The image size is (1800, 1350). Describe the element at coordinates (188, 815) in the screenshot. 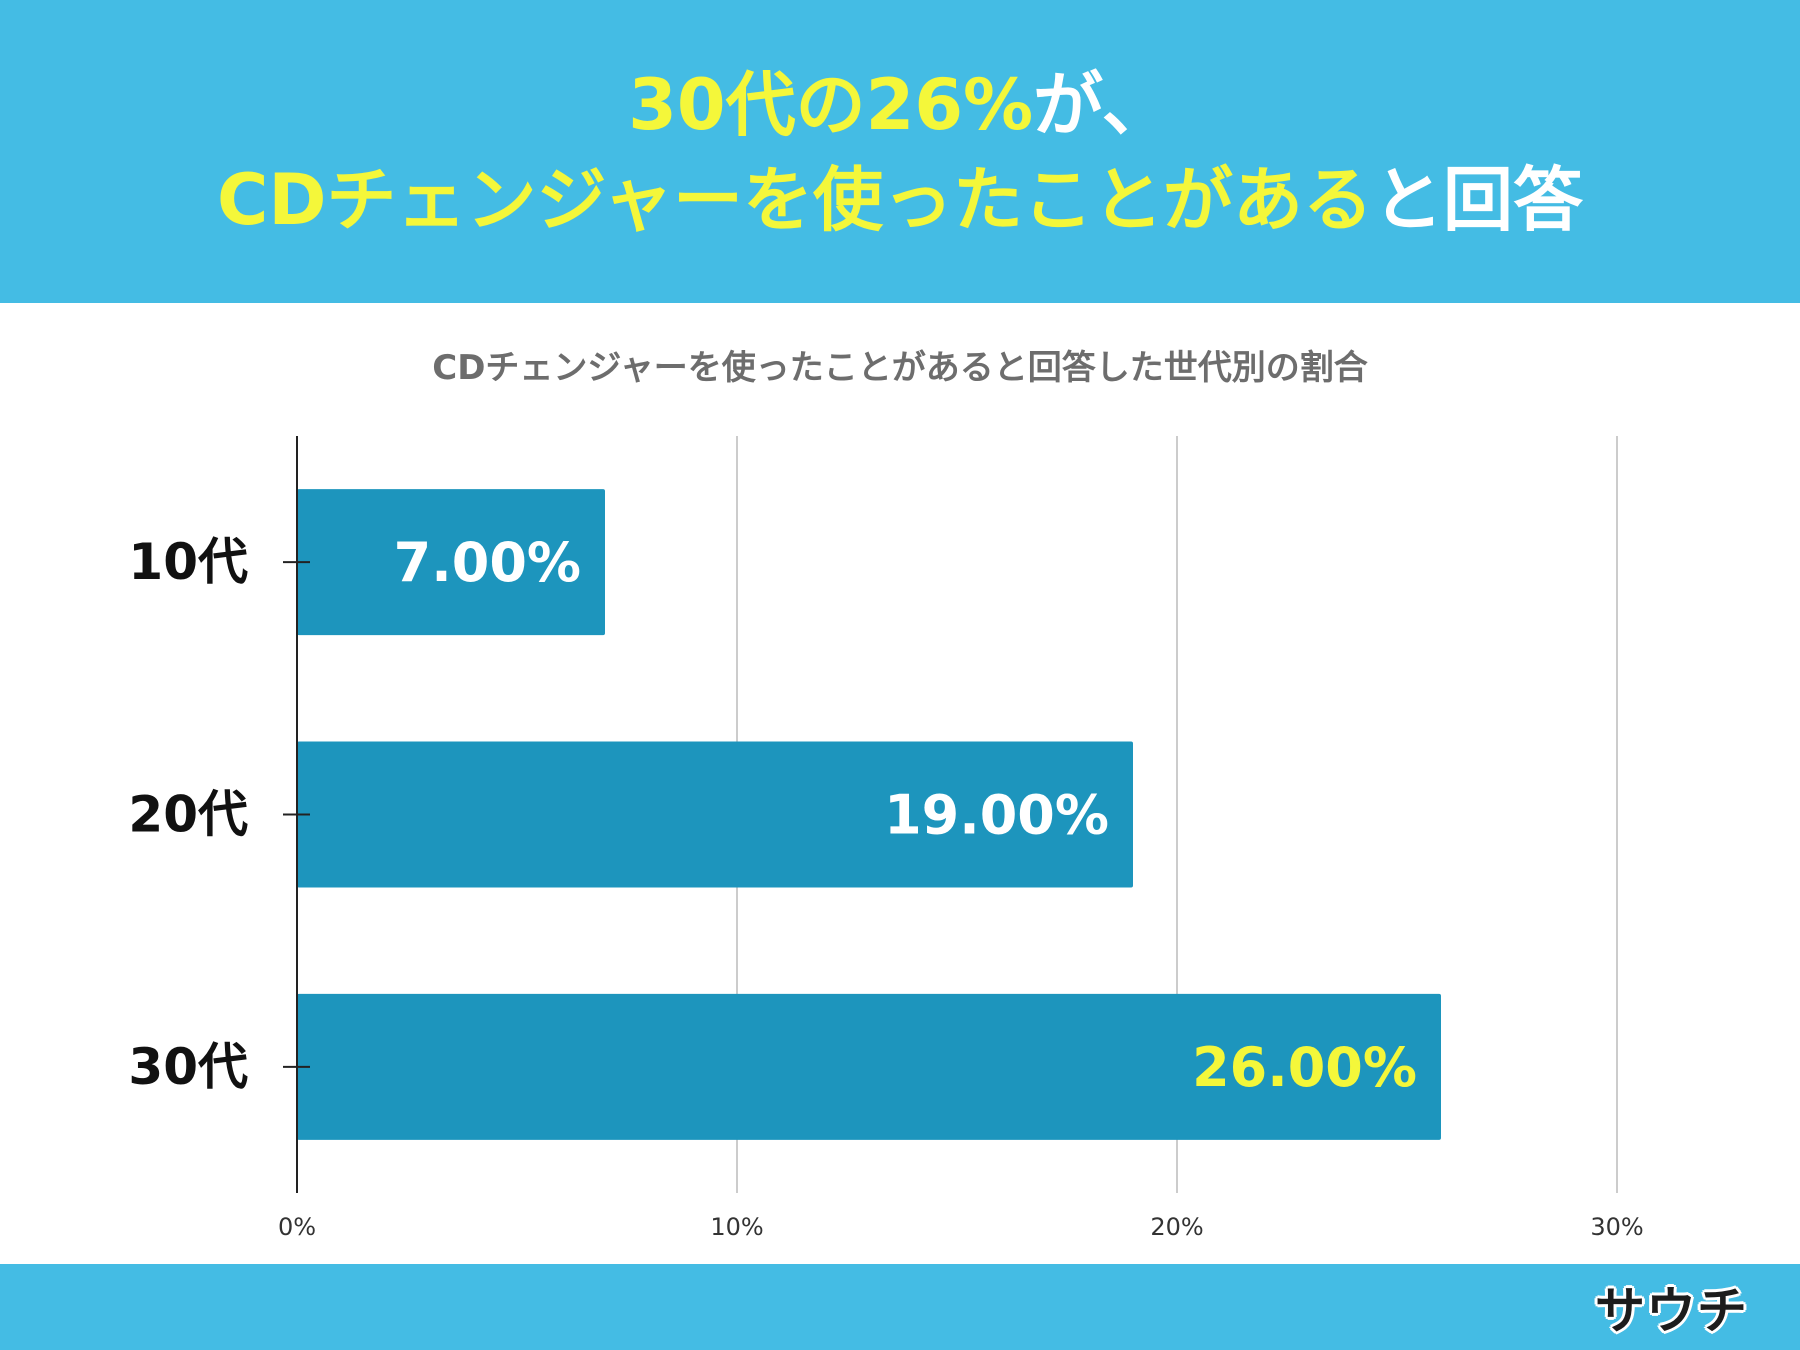

I see `y-tick-label: 20代` at that location.